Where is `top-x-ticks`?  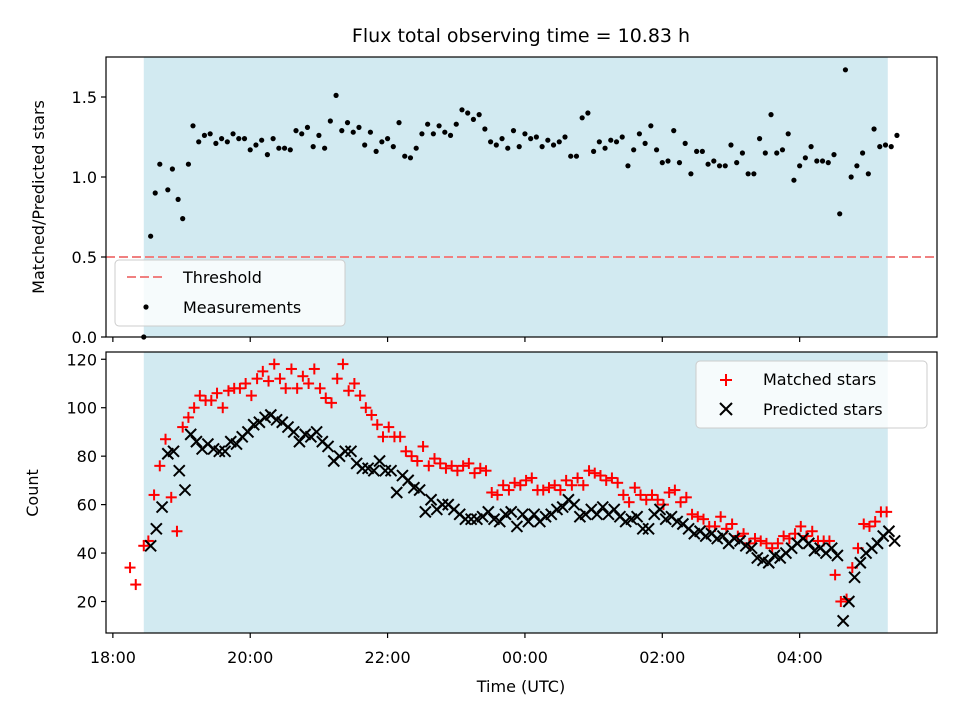
top-x-ticks is located at coordinates (456, 339).